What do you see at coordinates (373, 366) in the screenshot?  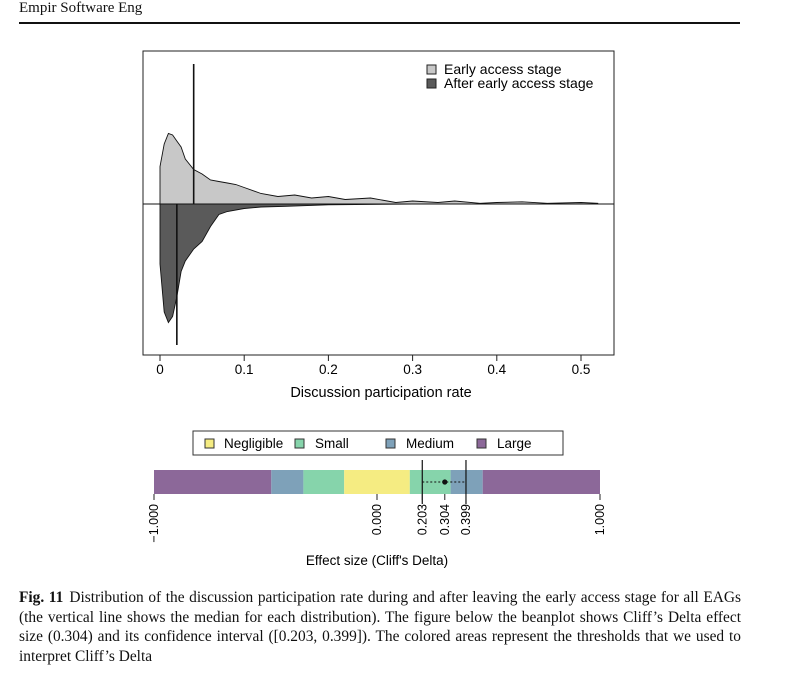 I see `x-axis: 0 0.1 0.2 0.3 0.4 0.5` at bounding box center [373, 366].